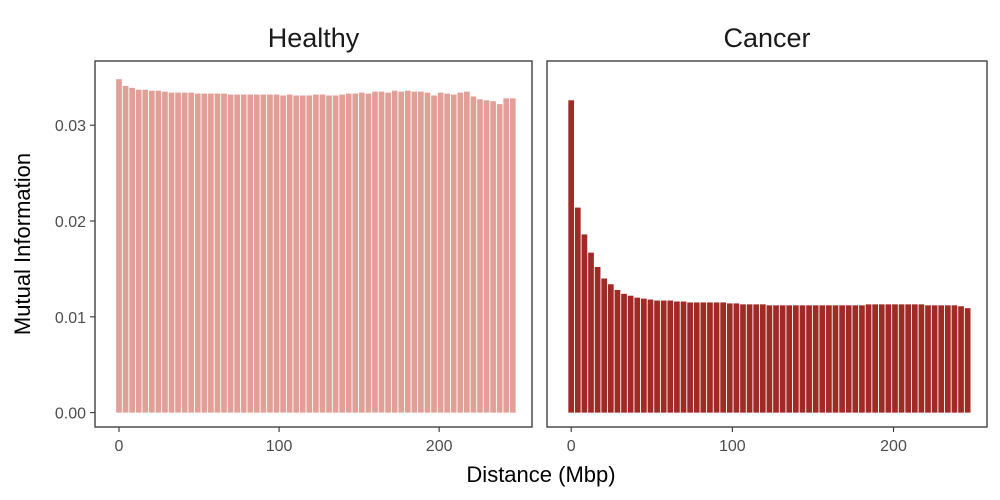 Image resolution: width=1000 pixels, height=500 pixels. I want to click on x-axis-cancer: 0 100 200, so click(737, 441).